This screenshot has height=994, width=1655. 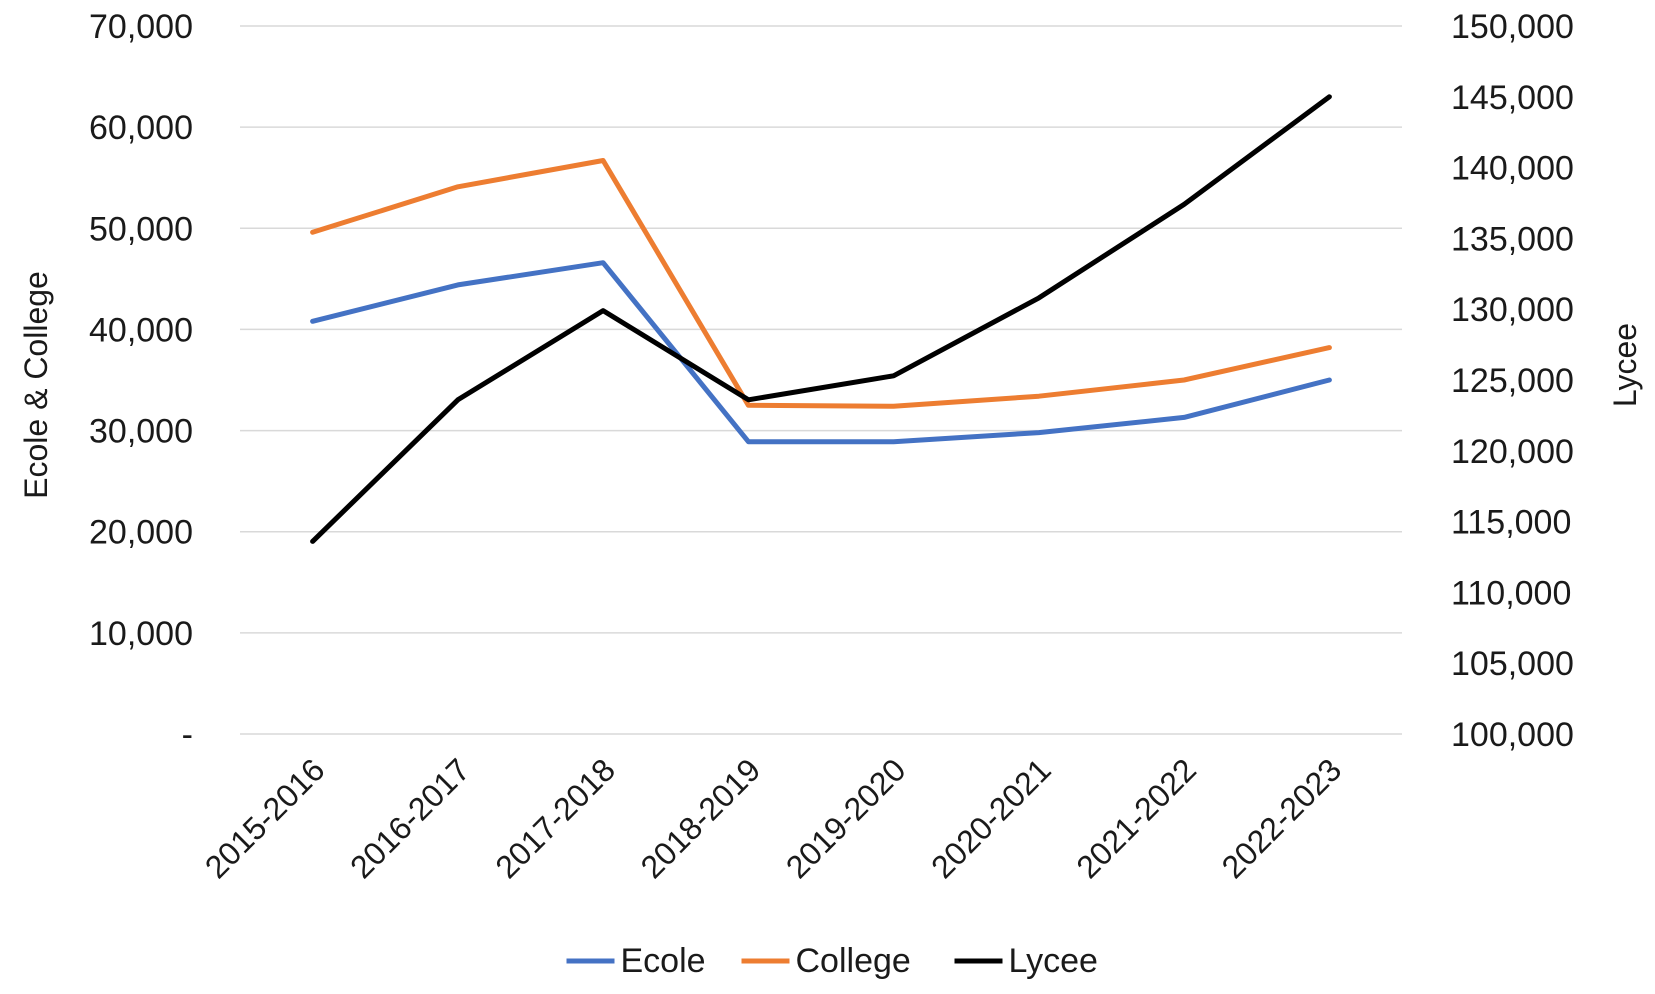 I want to click on category-label: 2016-2017, so click(x=410, y=818).